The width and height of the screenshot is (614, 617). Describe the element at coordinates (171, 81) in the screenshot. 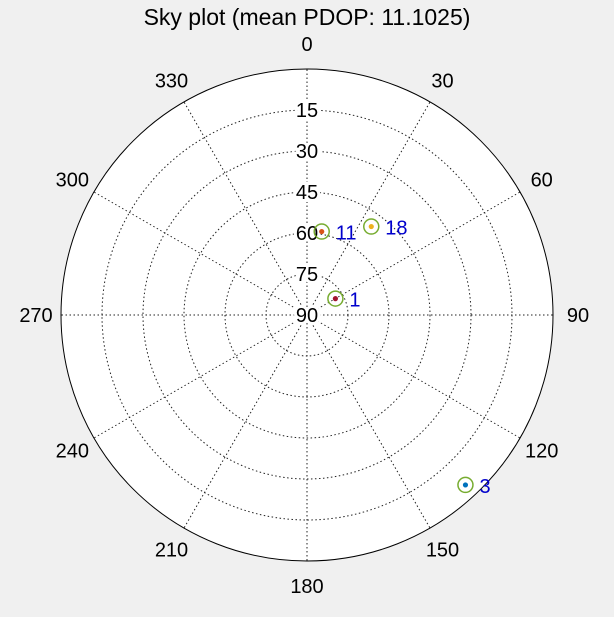

I see `azimuth-tick-label: 330` at that location.